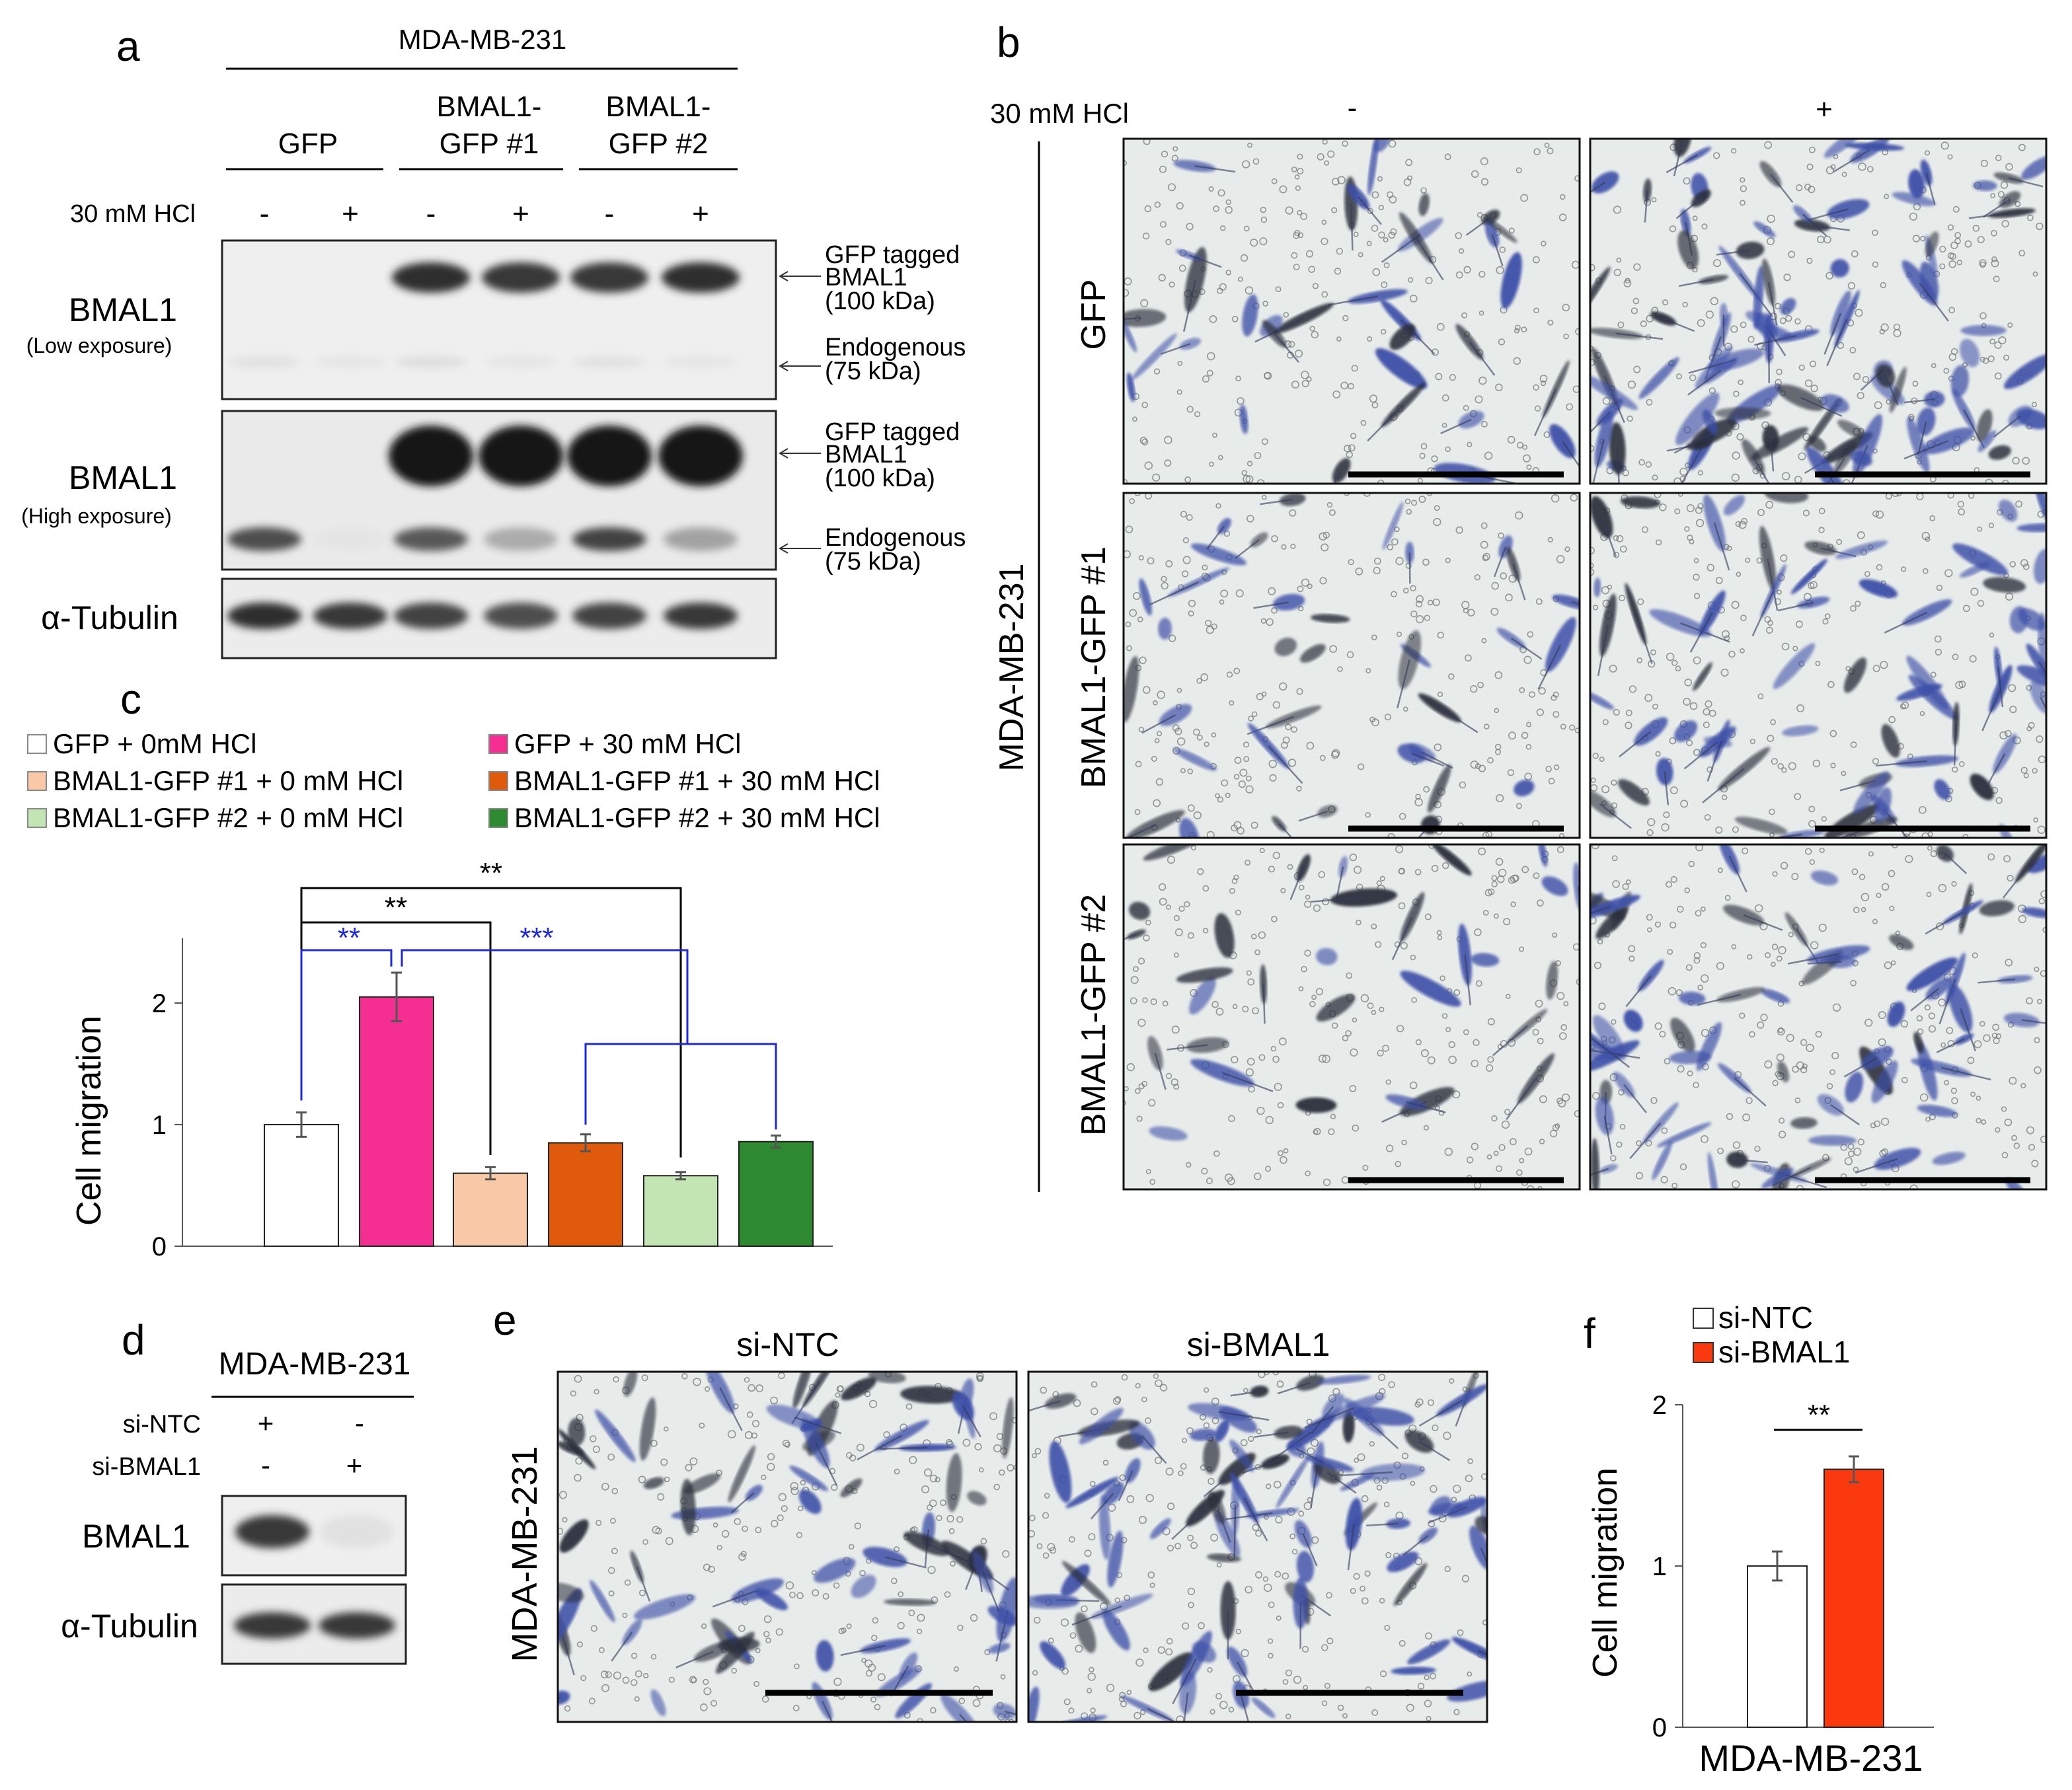 The image size is (2072, 1790). What do you see at coordinates (873, 562) in the screenshot?
I see `ann-endo-2b: (75 kDa)` at bounding box center [873, 562].